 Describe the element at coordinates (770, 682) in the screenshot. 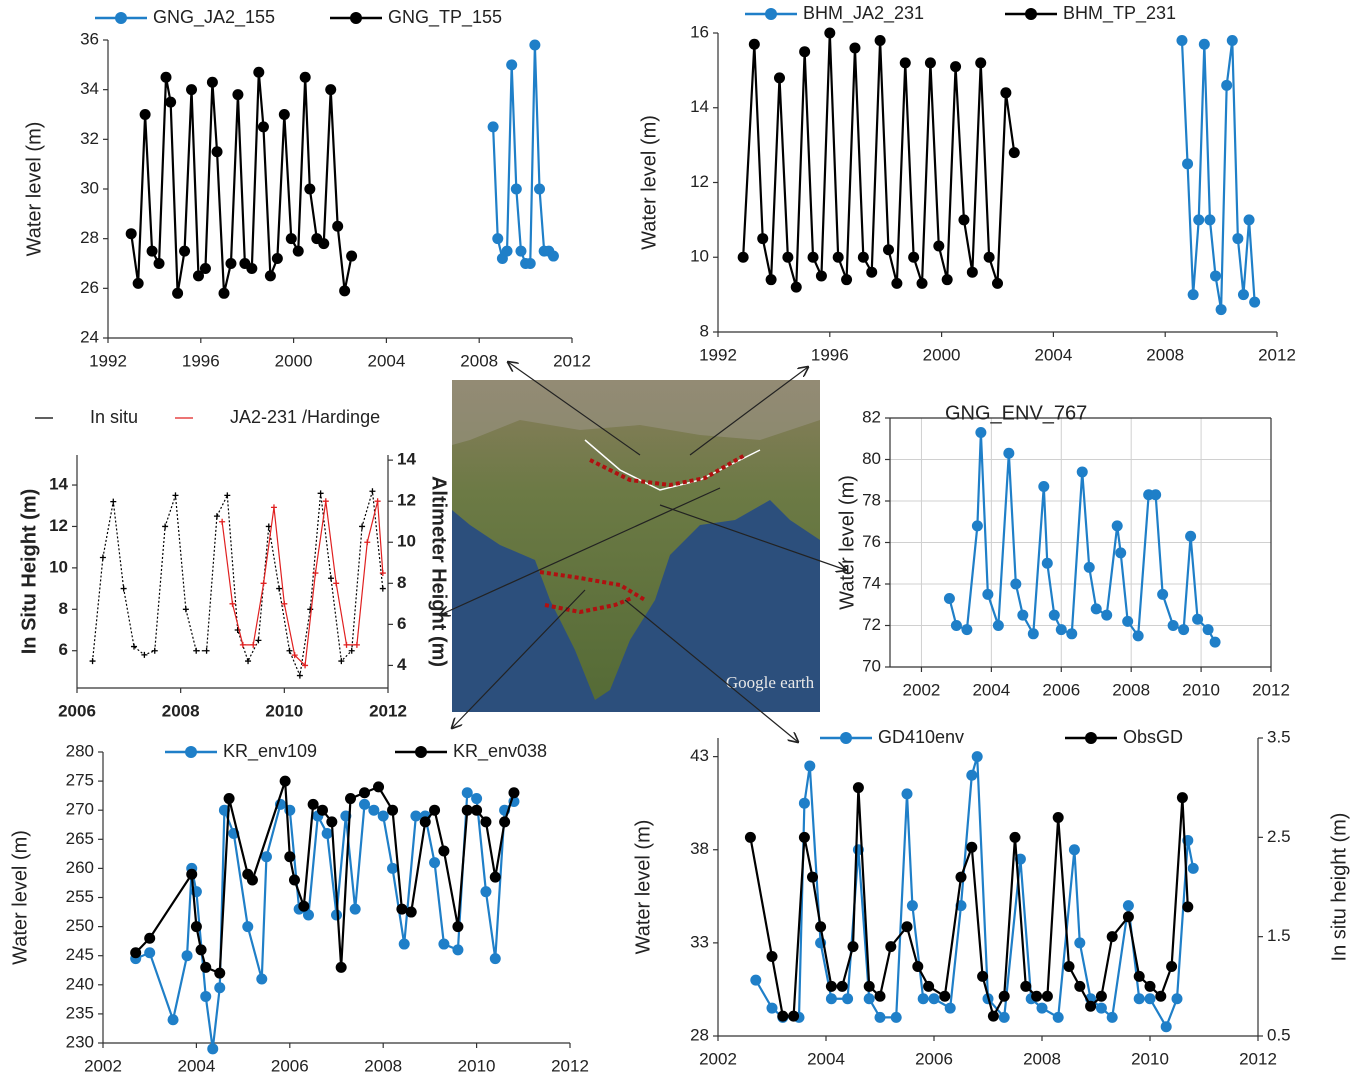

I see `map-label: Google earth` at that location.